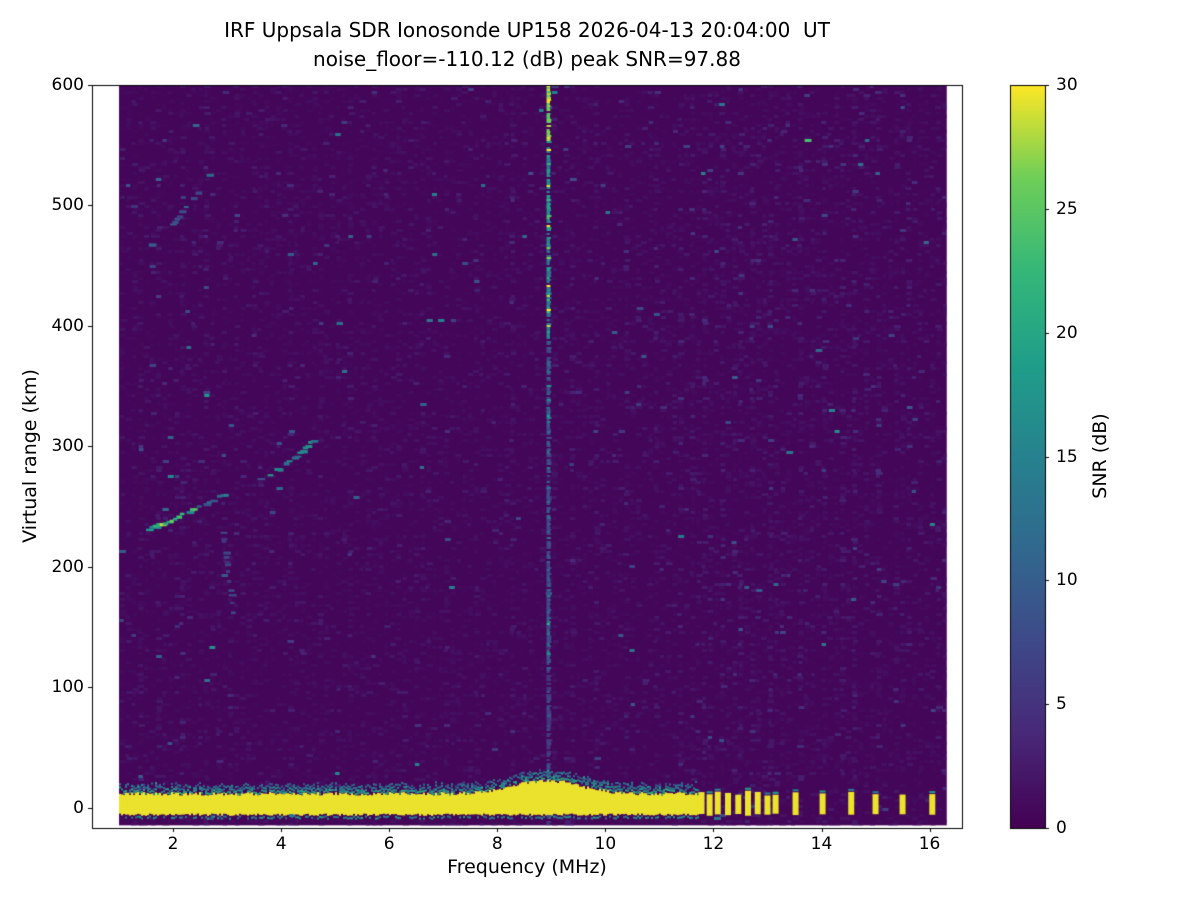 Image resolution: width=1200 pixels, height=900 pixels. What do you see at coordinates (605, 844) in the screenshot?
I see `x-tick-label: 10` at bounding box center [605, 844].